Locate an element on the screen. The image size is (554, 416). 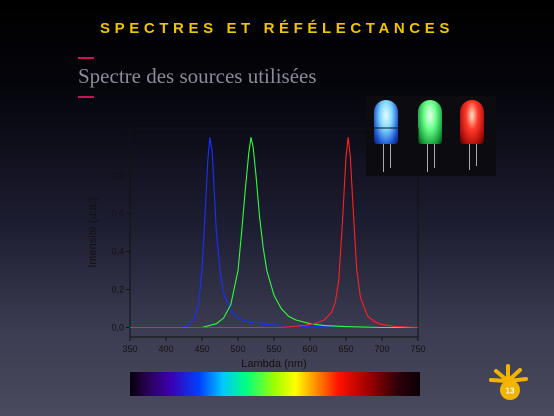
slide-subtitle: Spectre des sources utilisées is located at coordinates (197, 76).